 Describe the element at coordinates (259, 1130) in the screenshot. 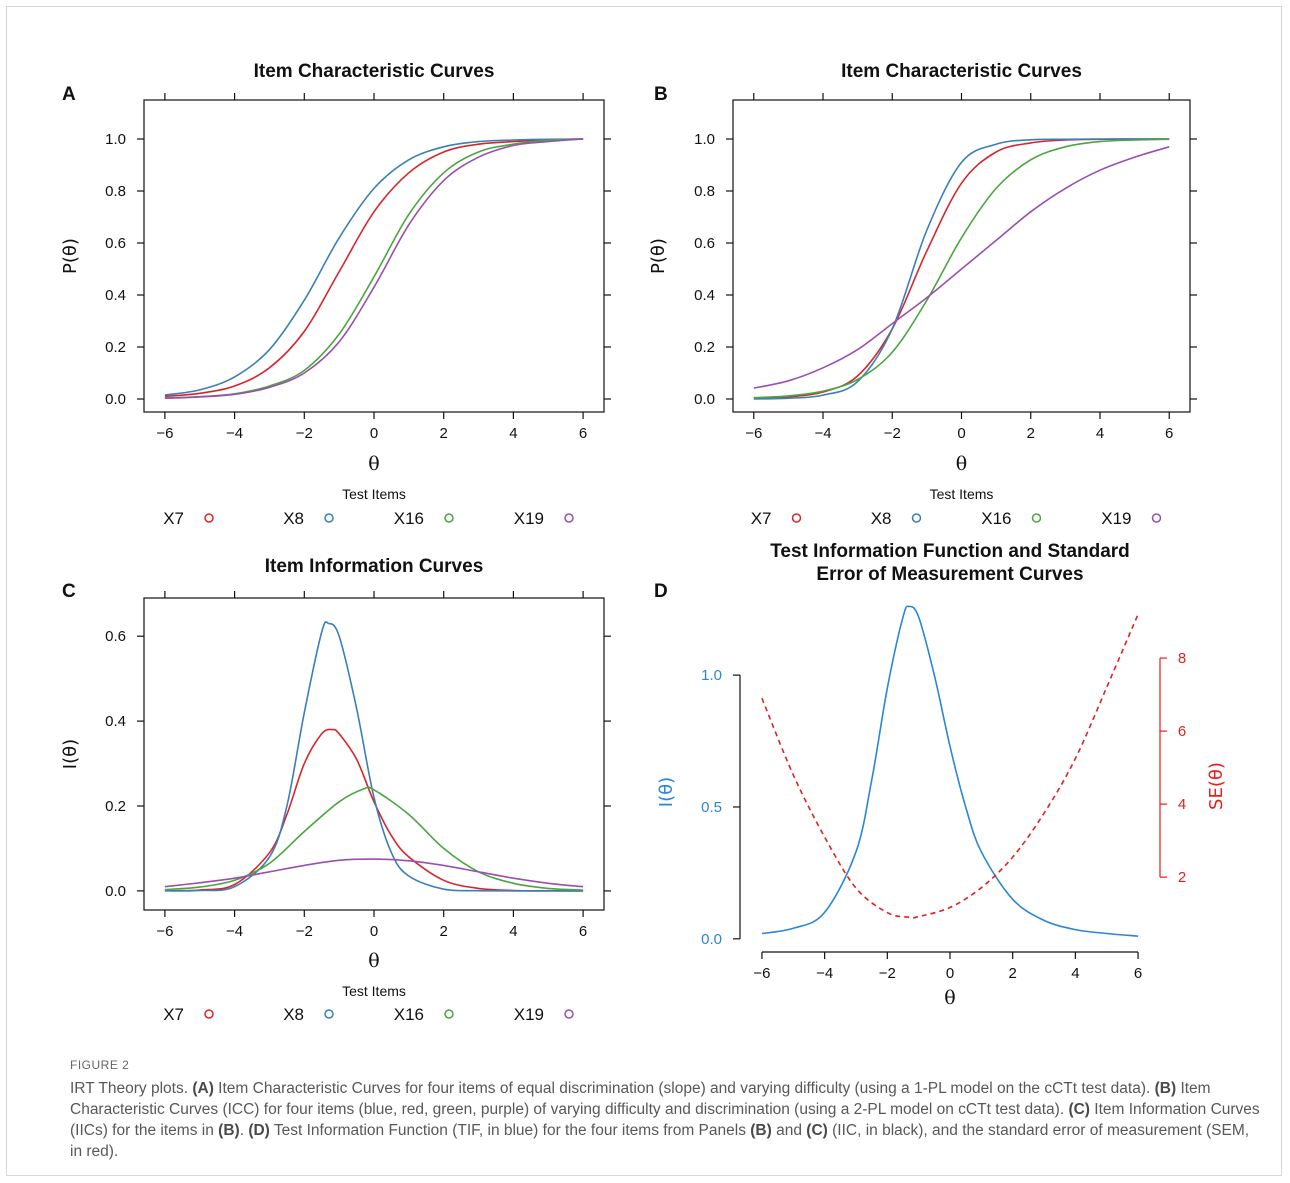

I see `caption-run: (D)` at that location.